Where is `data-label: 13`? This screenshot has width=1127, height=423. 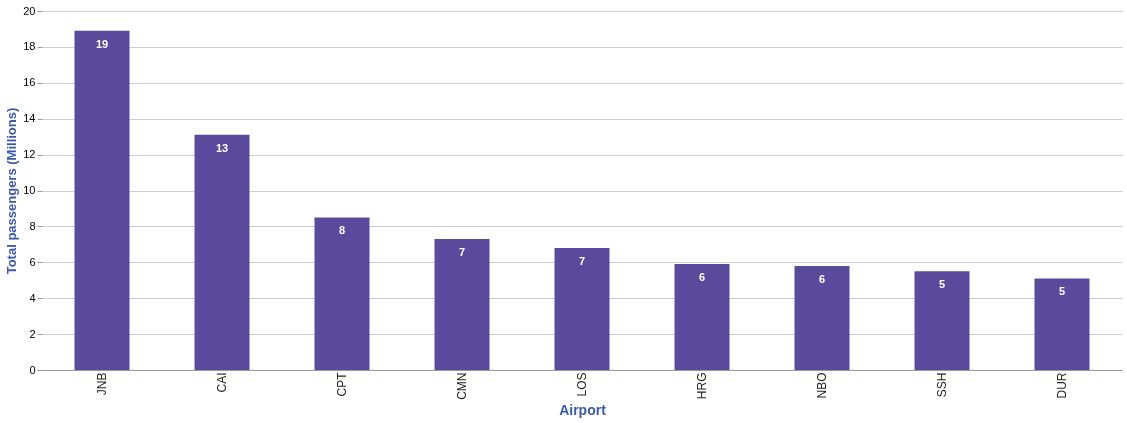 data-label: 13 is located at coordinates (222, 147).